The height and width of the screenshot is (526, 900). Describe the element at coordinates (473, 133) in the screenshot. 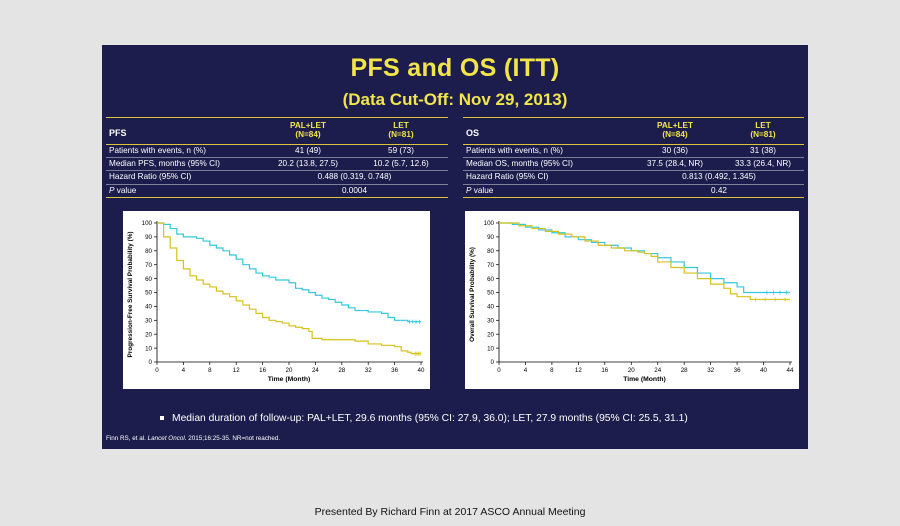

I see `table-label: OS` at that location.